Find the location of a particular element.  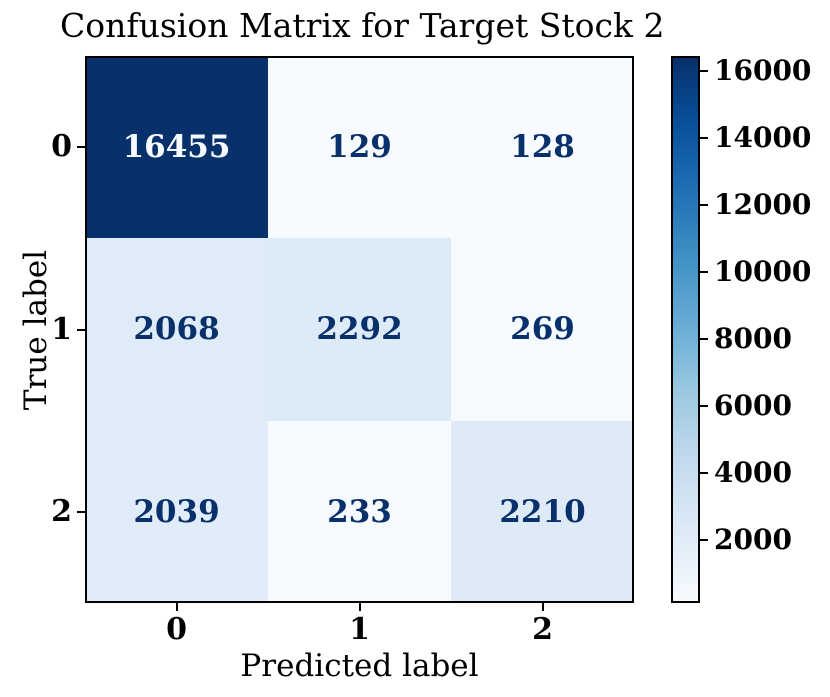

matrix-cell-r0c1: 129 is located at coordinates (359, 147).